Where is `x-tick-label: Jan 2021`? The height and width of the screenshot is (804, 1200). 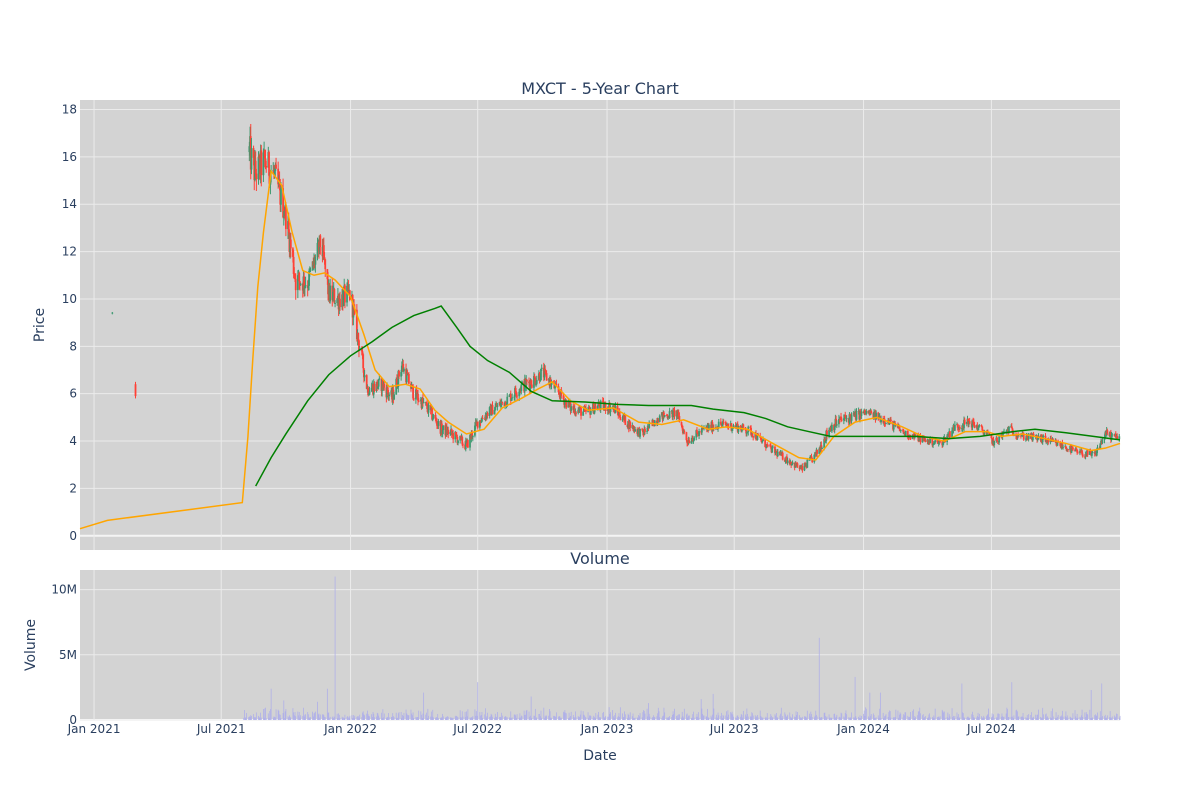 x-tick-label: Jan 2021 is located at coordinates (94, 729).